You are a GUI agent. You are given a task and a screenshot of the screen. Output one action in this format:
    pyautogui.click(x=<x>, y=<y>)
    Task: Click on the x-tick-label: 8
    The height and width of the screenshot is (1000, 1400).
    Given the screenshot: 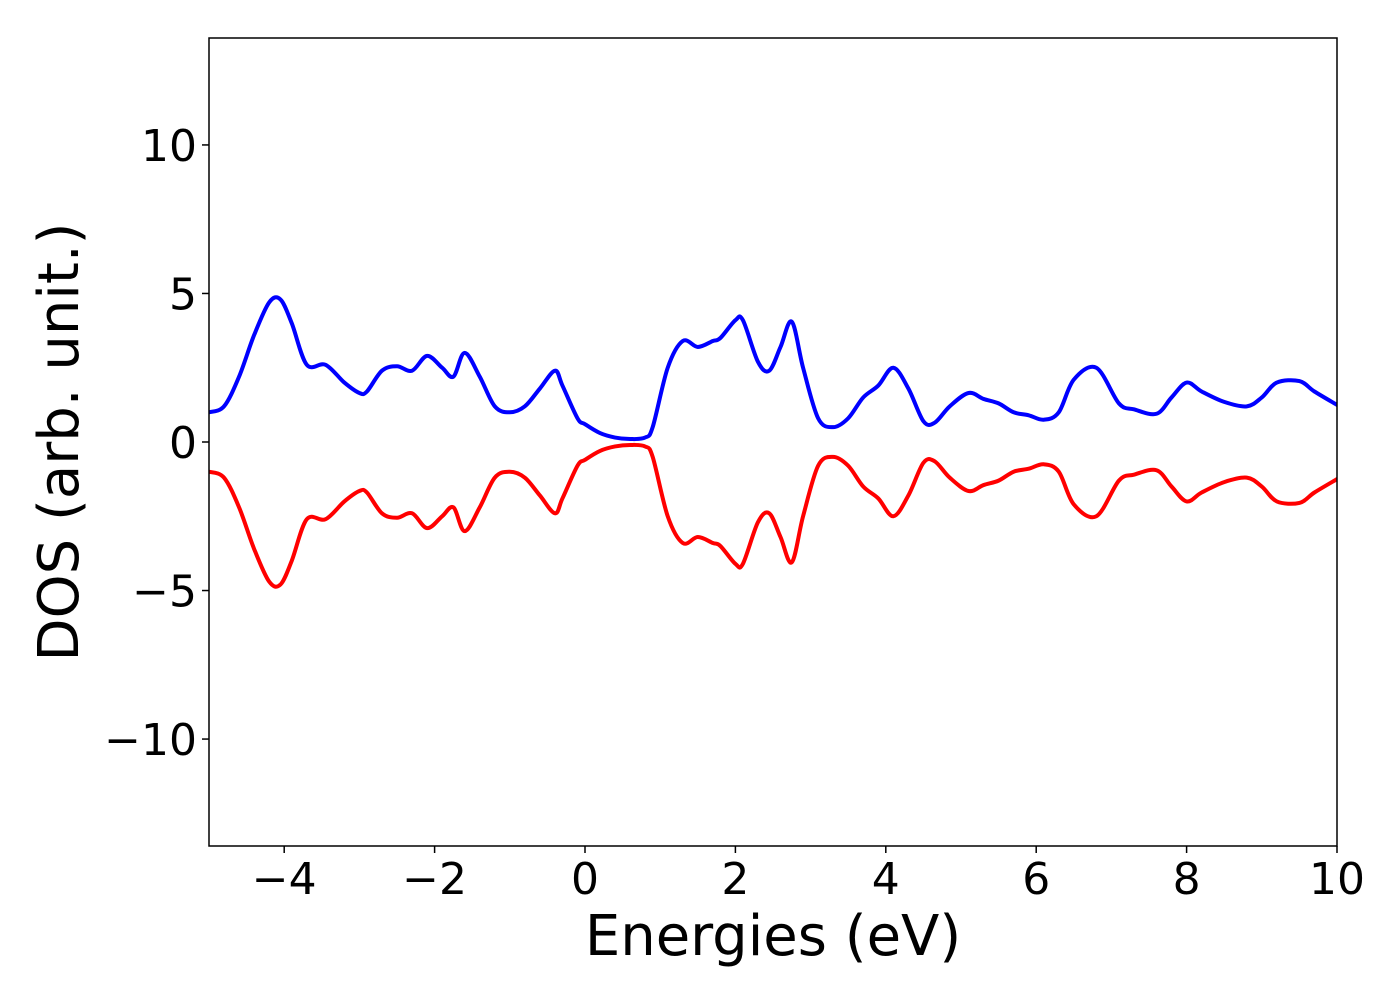 What is the action you would take?
    pyautogui.click(x=1187, y=879)
    